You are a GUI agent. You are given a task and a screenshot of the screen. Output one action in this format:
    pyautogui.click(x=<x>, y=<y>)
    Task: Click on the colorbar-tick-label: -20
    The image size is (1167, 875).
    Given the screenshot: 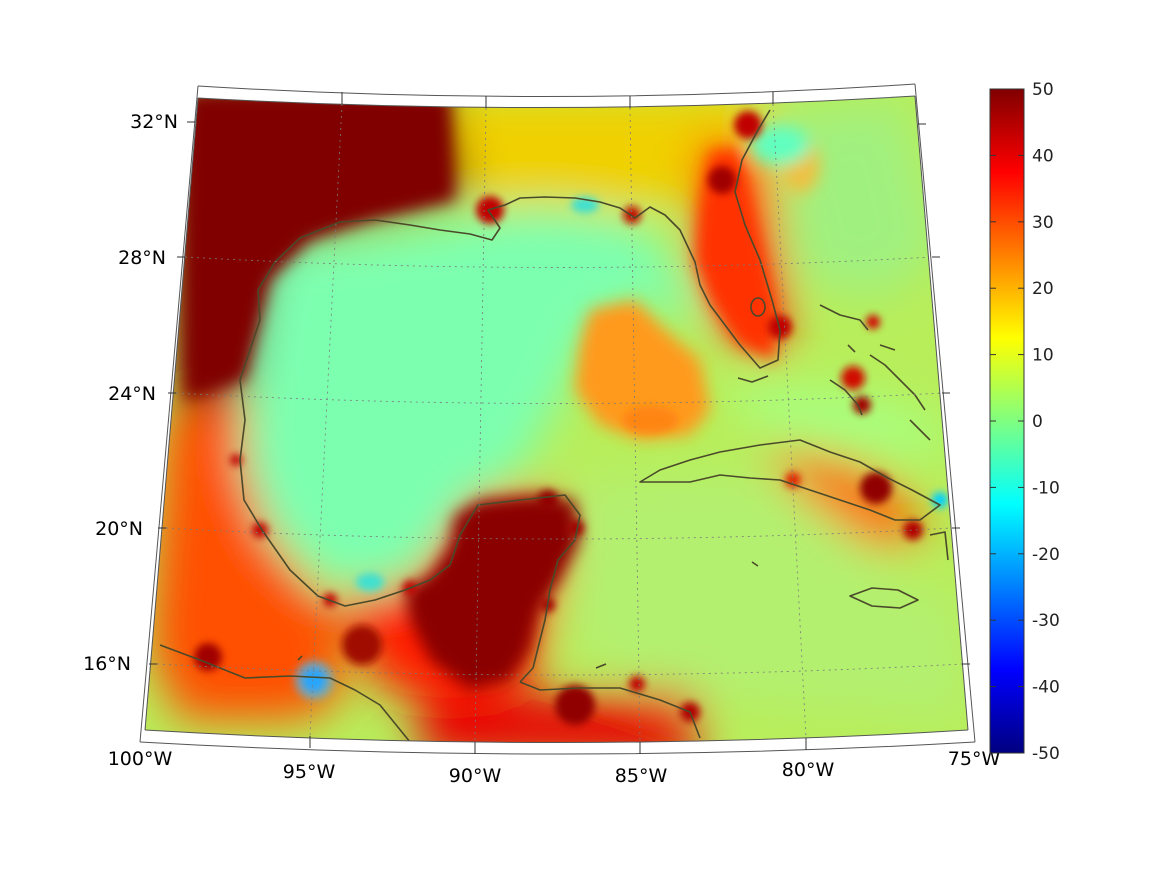 What is the action you would take?
    pyautogui.click(x=1046, y=555)
    